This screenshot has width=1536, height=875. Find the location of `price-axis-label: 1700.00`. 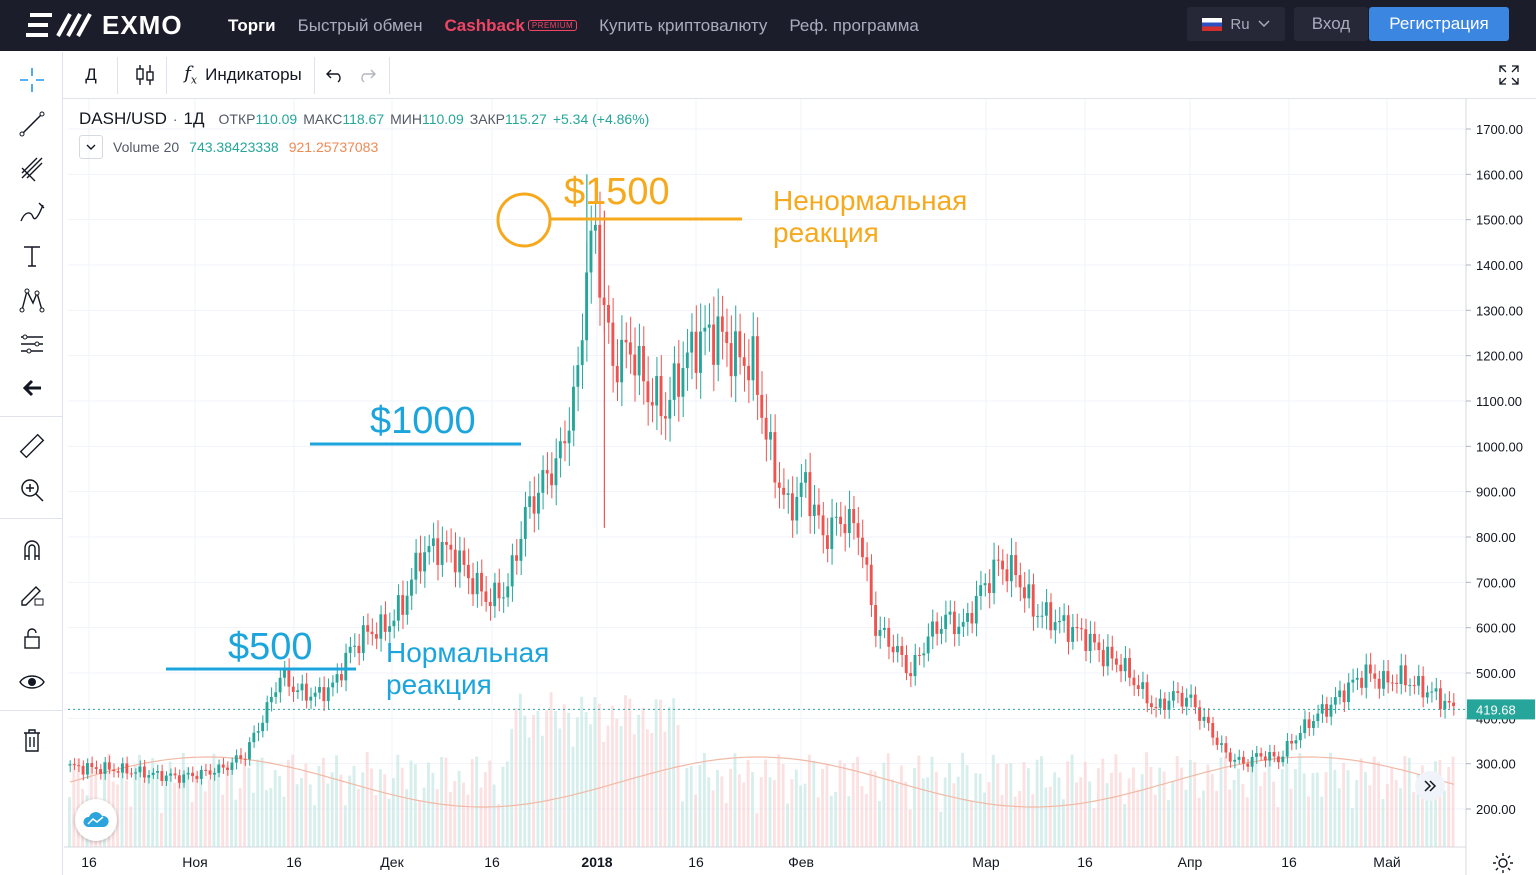

price-axis-label: 1700.00 is located at coordinates (1499, 129).